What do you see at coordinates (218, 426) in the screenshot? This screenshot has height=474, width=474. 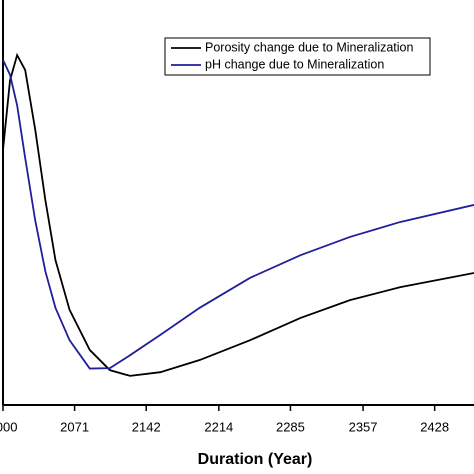 I see `x-tick-label: 2214` at bounding box center [218, 426].